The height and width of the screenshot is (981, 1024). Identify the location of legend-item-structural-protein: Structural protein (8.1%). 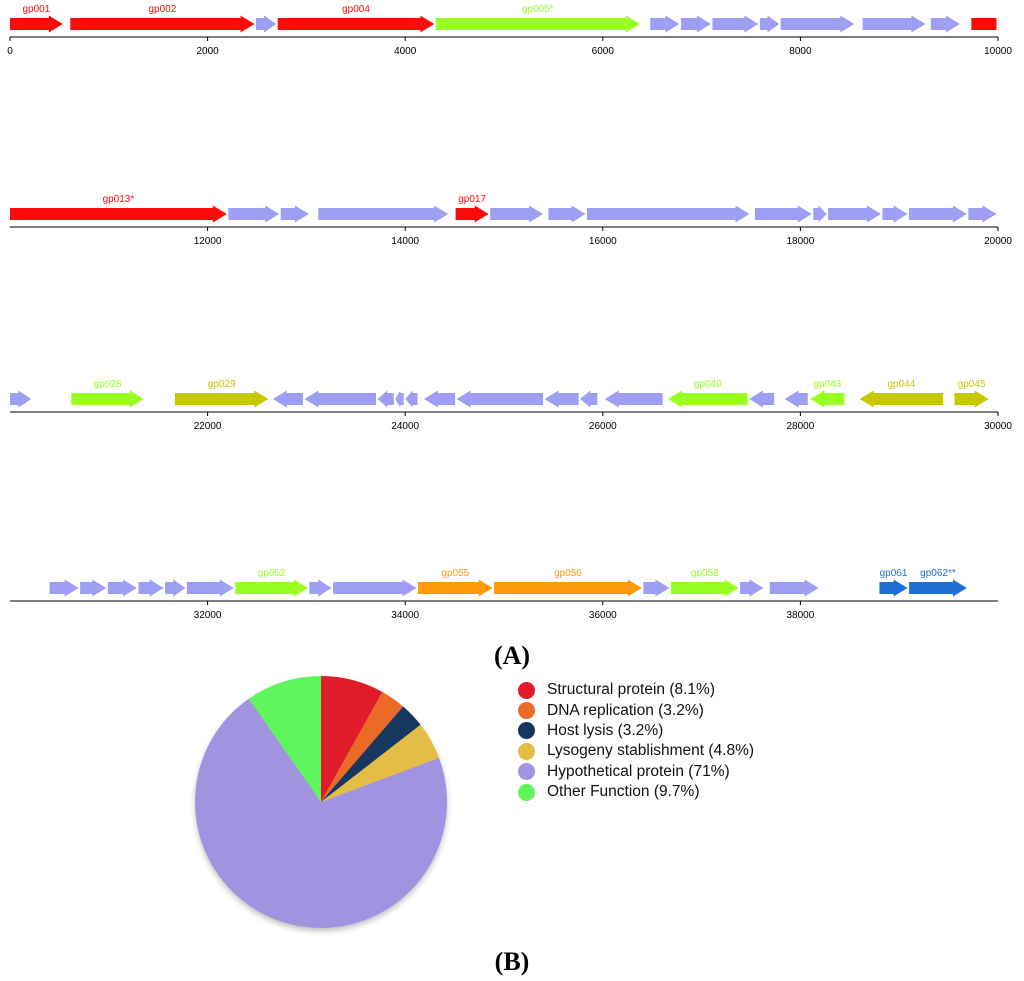
(636, 690).